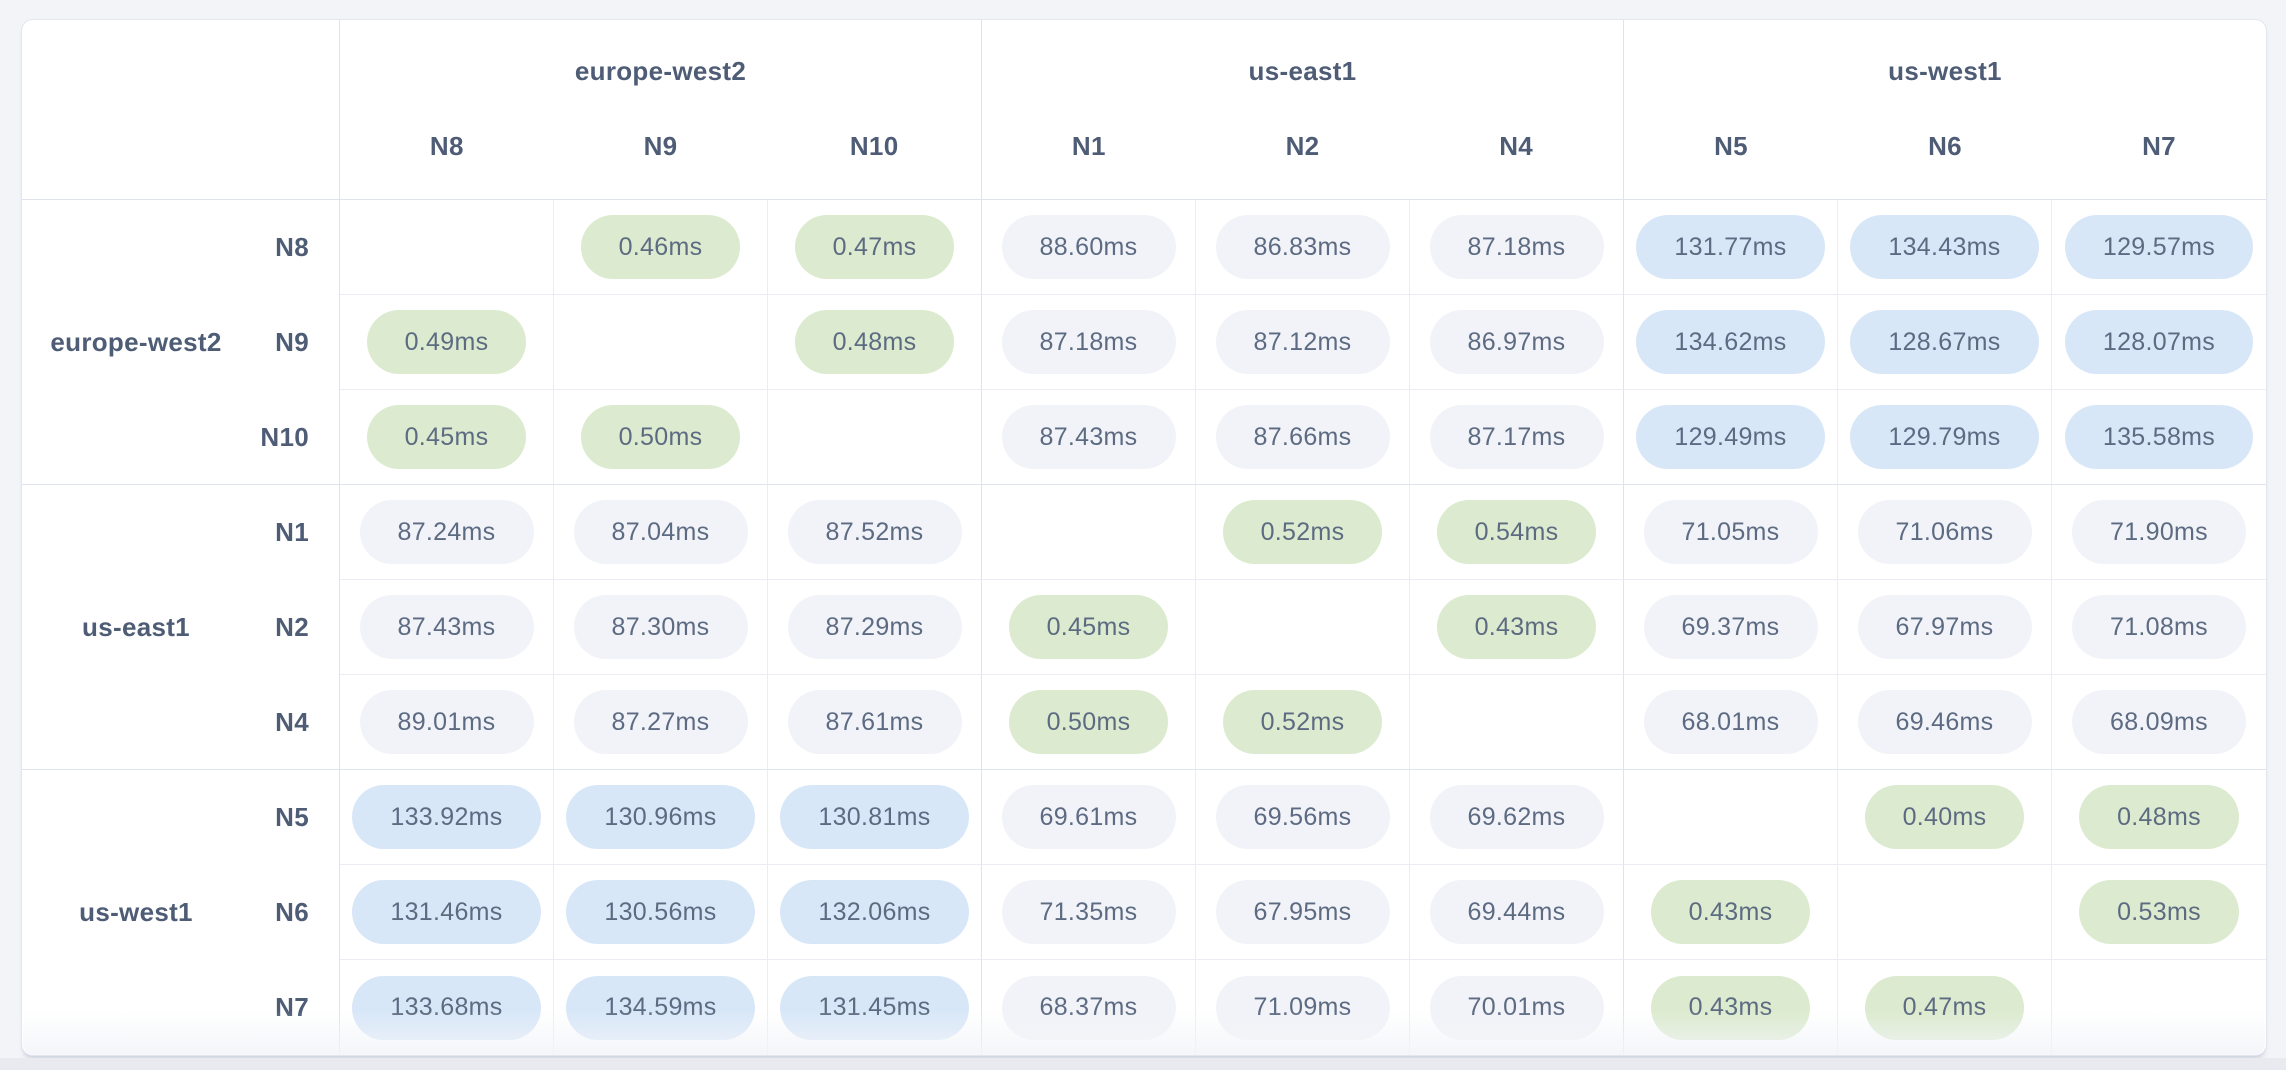 The image size is (2286, 1070). Describe the element at coordinates (1303, 532) in the screenshot. I see `latency-cell-N1-to-col5: 0.52ms` at that location.